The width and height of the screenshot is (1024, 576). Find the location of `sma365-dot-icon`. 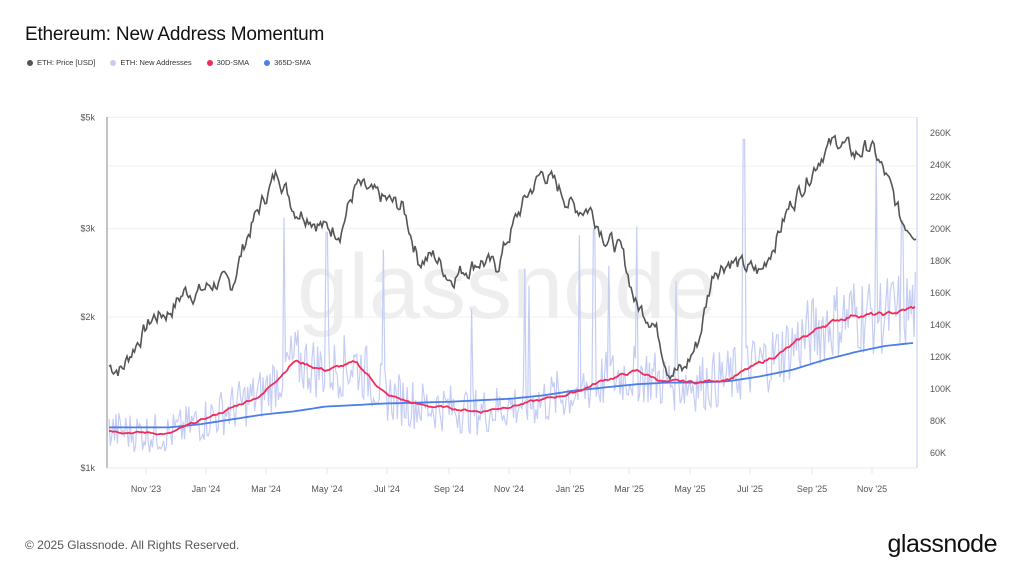

sma365-dot-icon is located at coordinates (267, 62).